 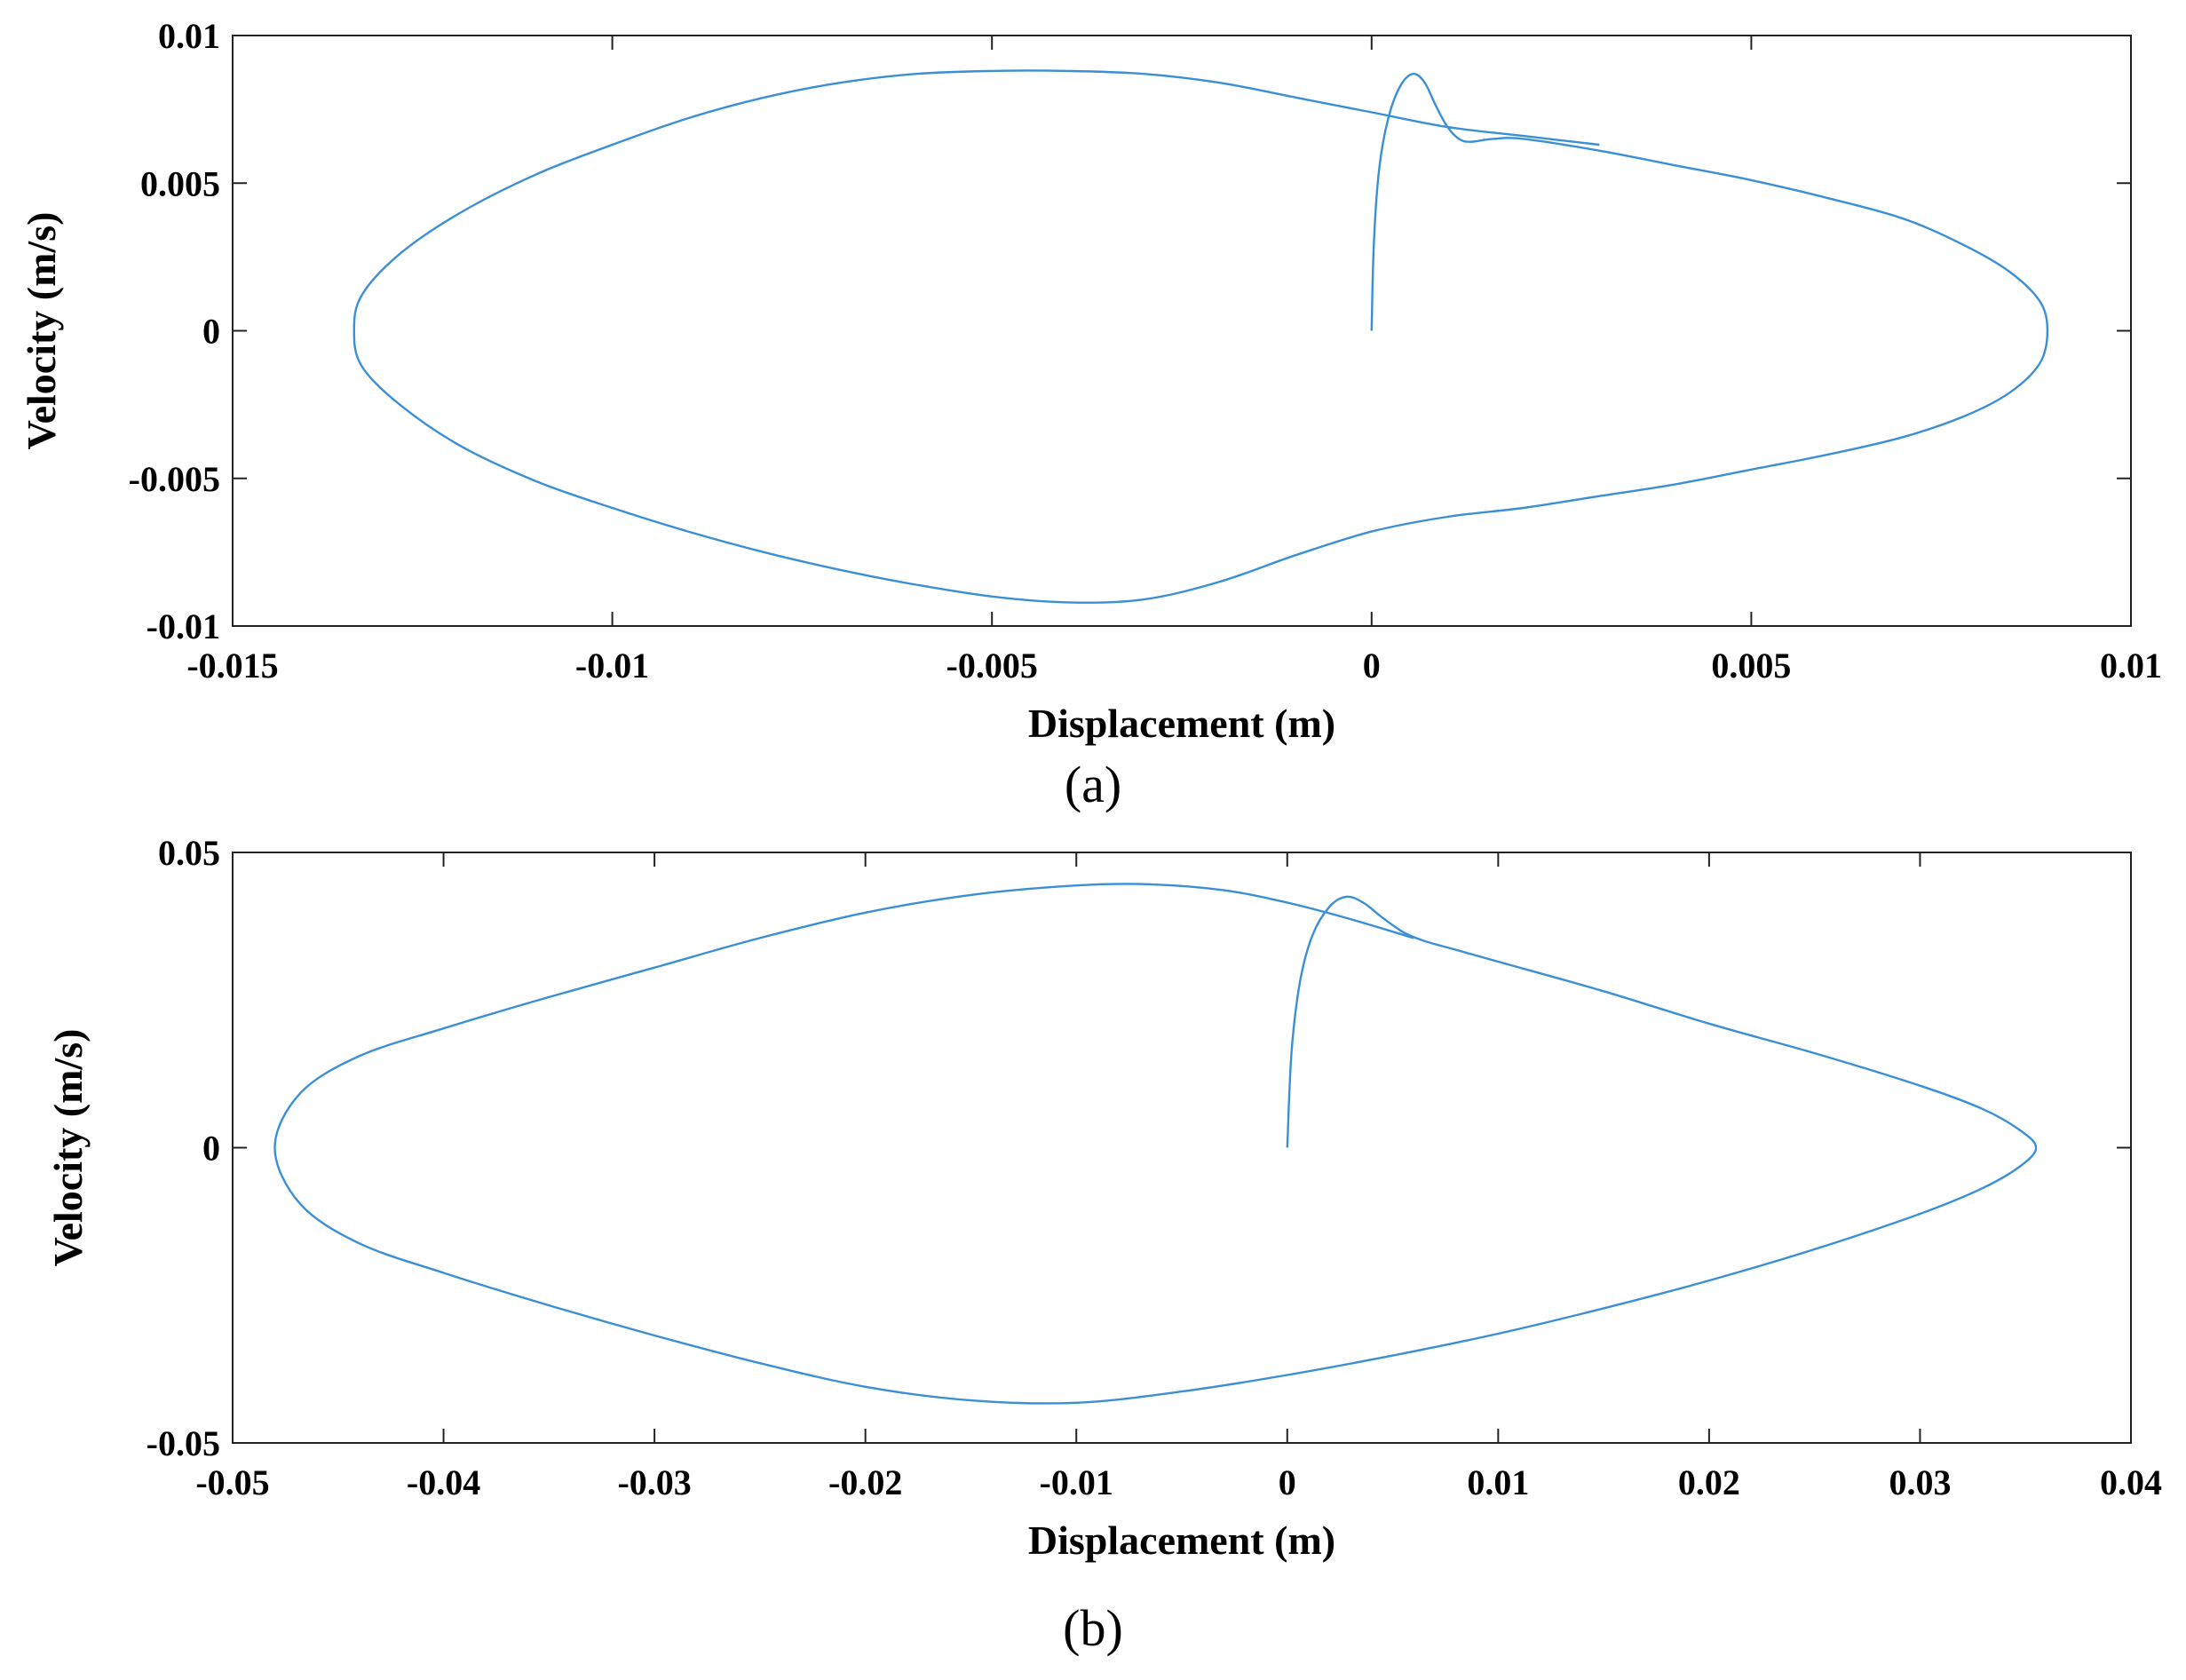 I want to click on y-tick-label: -0.01, so click(x=183, y=626).